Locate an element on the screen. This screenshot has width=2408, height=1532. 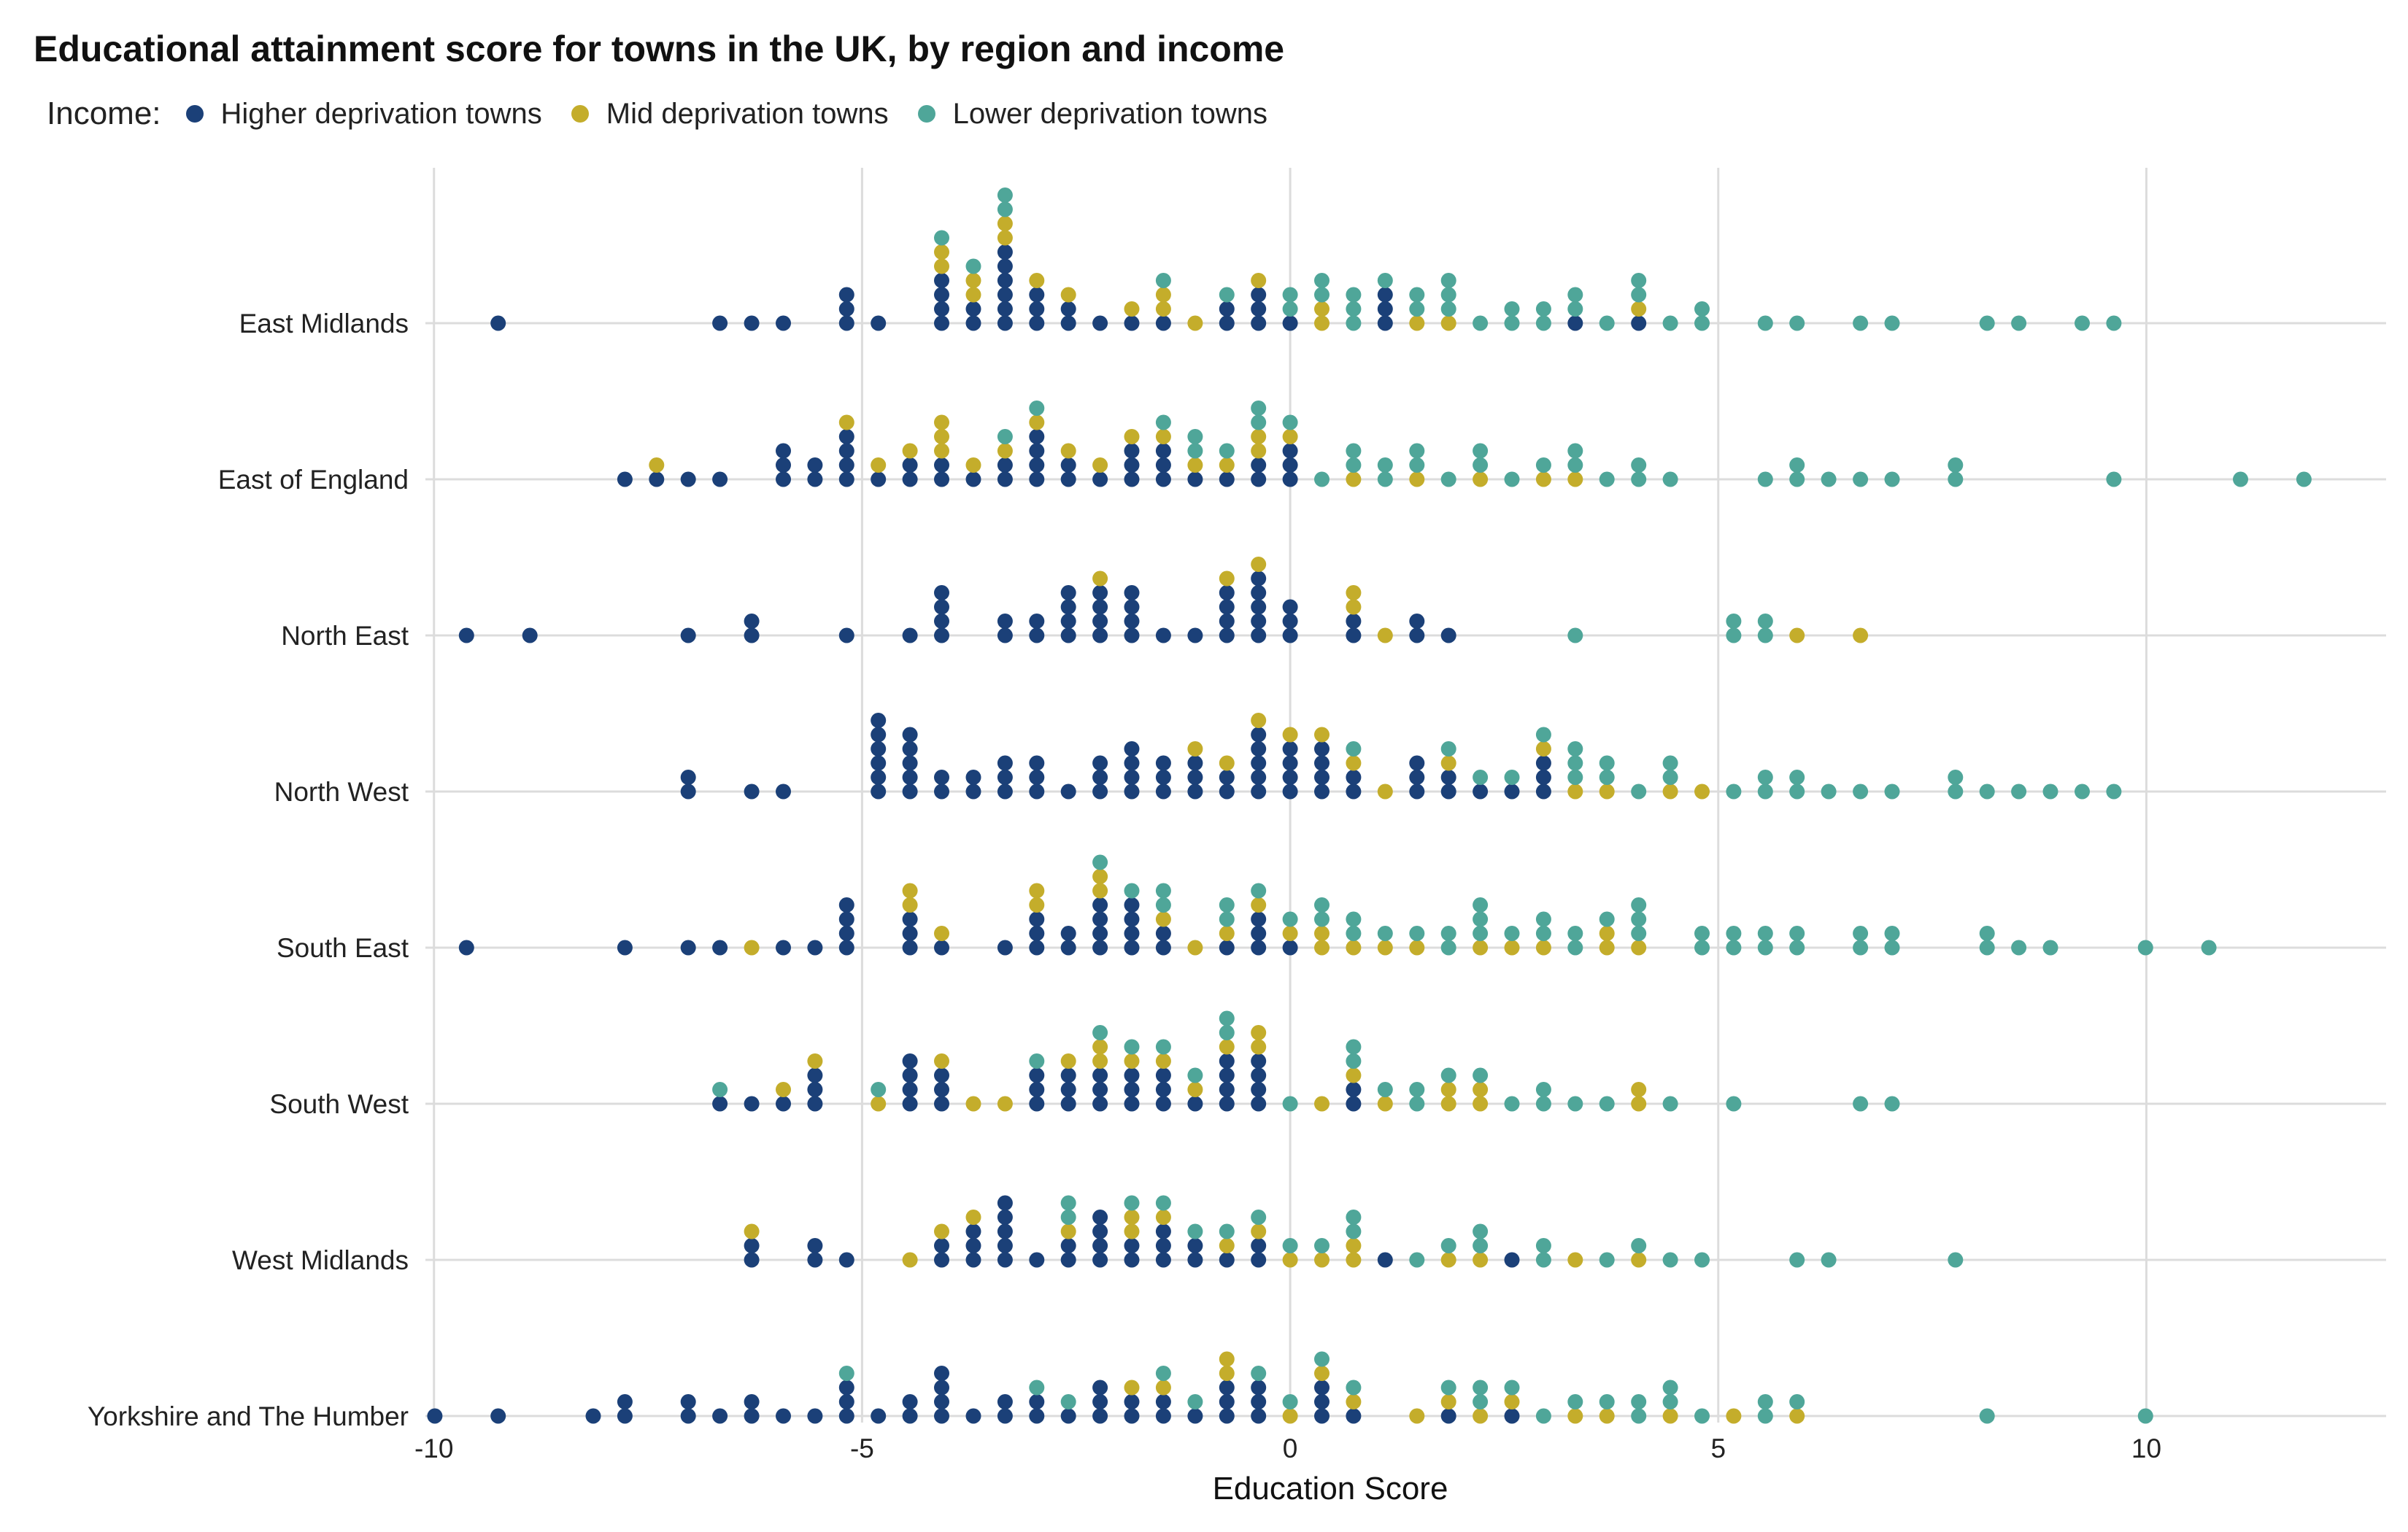
legend-swatch-lower is located at coordinates (926, 114).